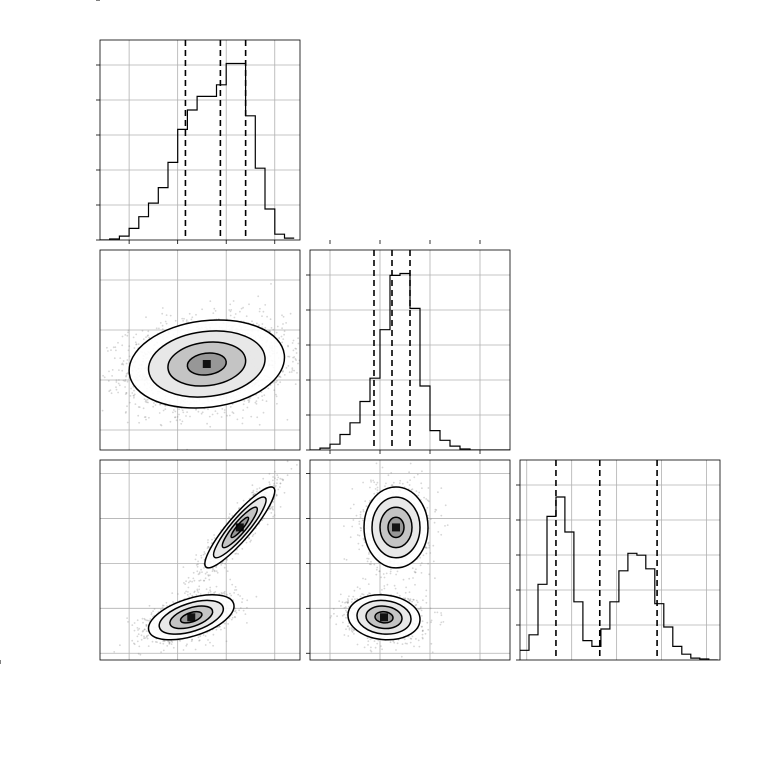 The height and width of the screenshot is (760, 760). Describe the element at coordinates (206, 364) in the screenshot. I see `contour-line` at that location.